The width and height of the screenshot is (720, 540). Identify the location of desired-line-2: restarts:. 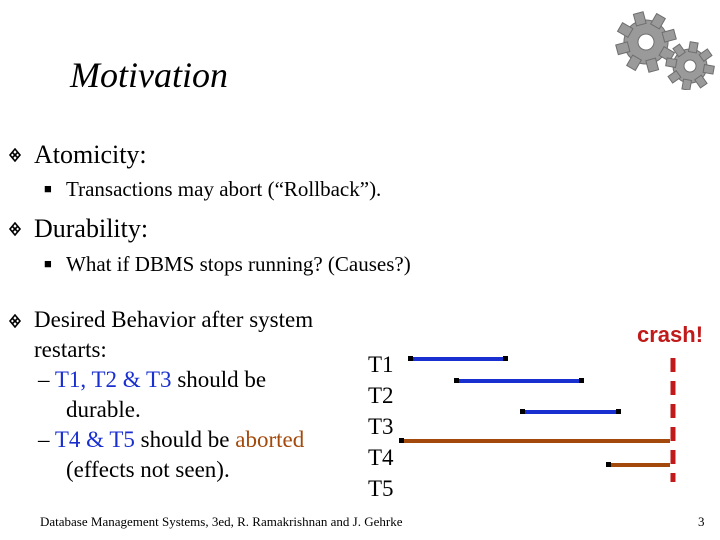
(70, 349).